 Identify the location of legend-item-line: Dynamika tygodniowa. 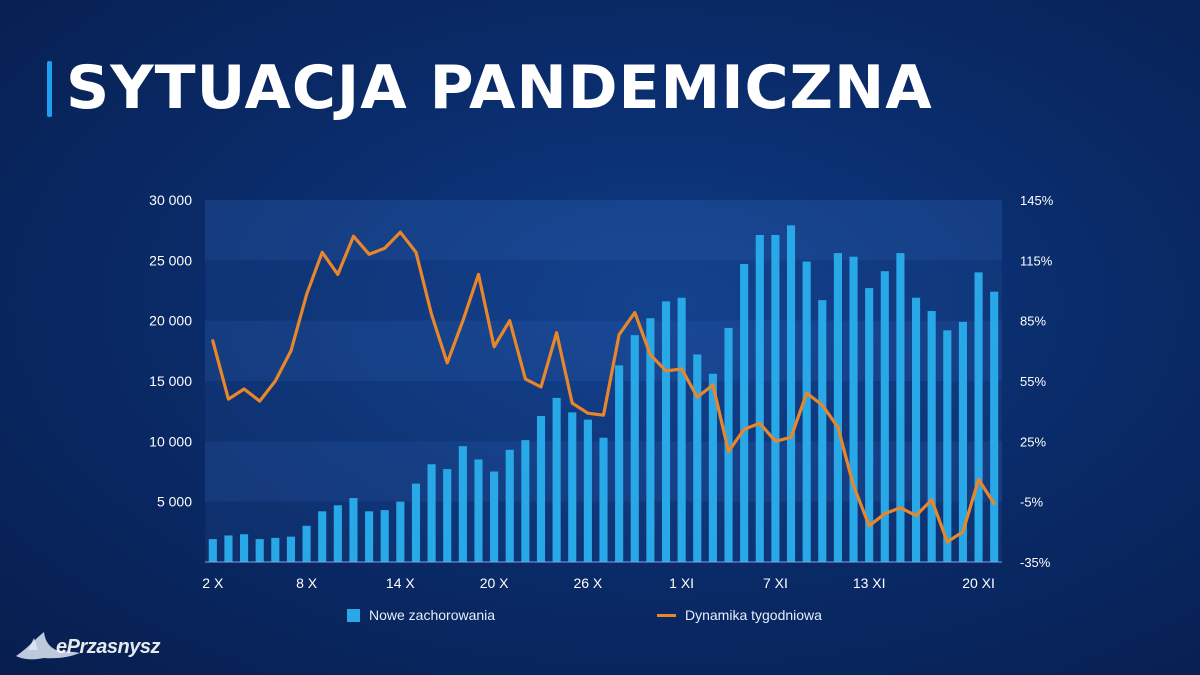
(739, 615).